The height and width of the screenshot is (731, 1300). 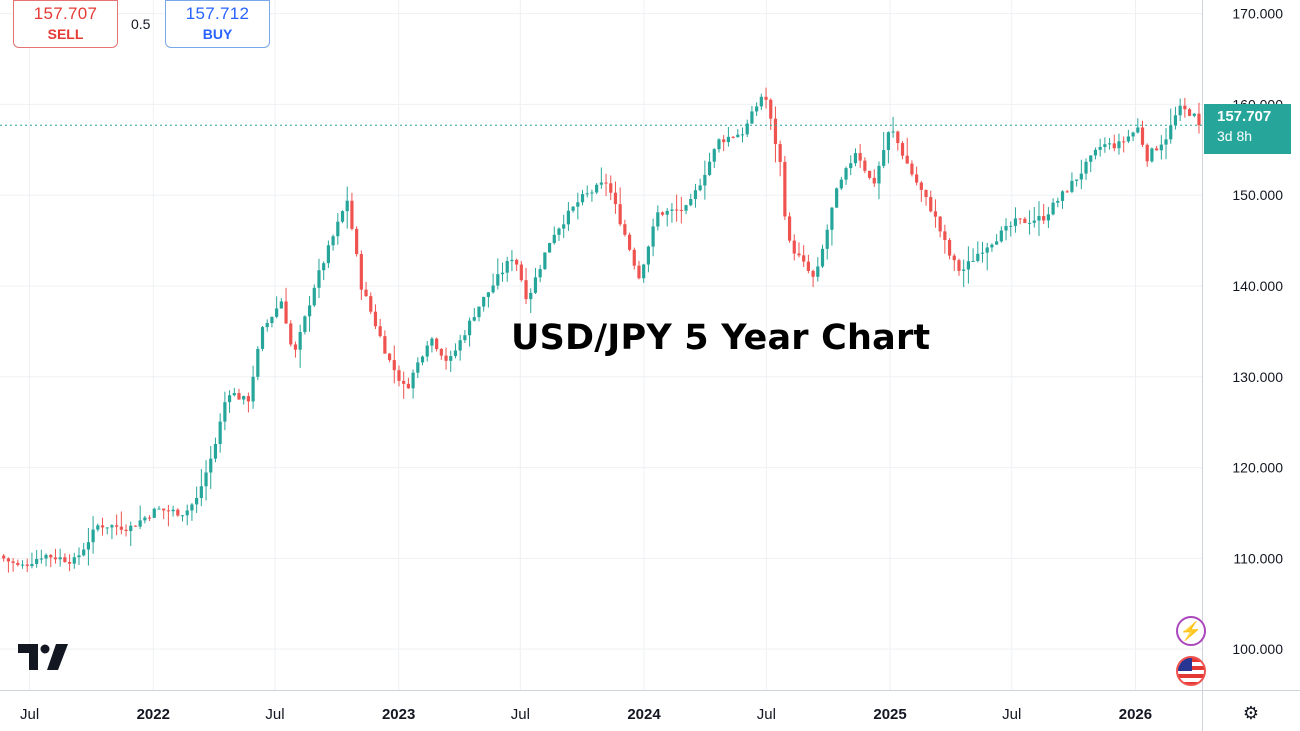 What do you see at coordinates (1257, 14) in the screenshot?
I see `price-tick-label: 170.000` at bounding box center [1257, 14].